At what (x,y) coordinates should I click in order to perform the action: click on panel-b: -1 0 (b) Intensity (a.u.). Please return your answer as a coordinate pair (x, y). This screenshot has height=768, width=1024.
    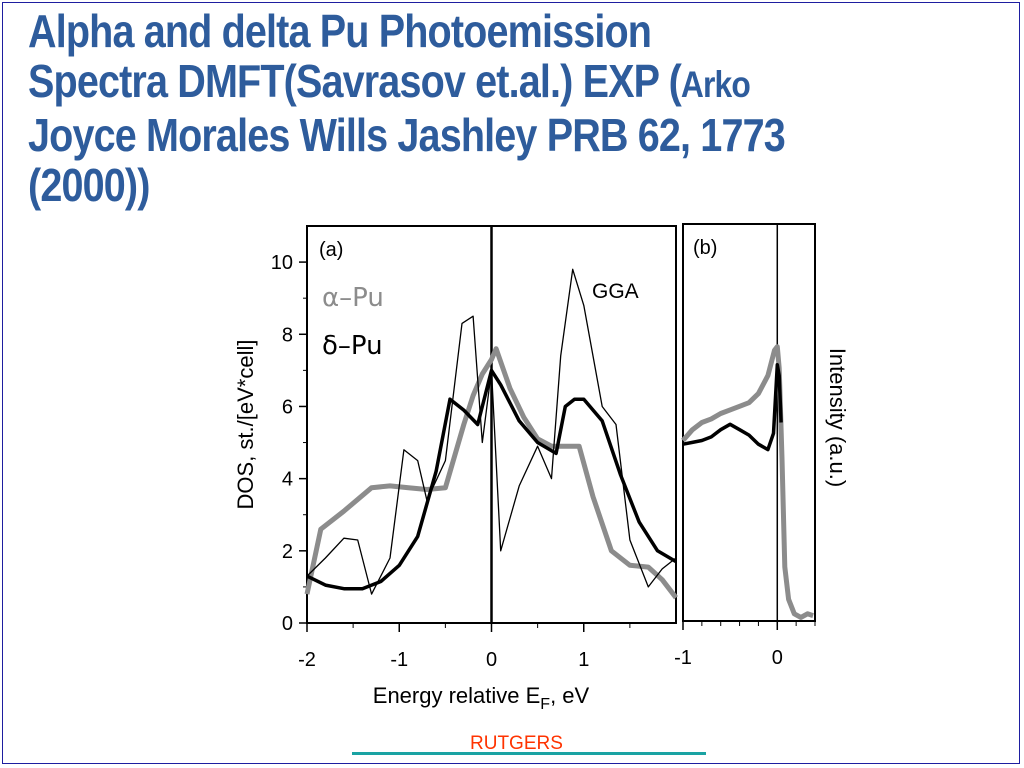
    Looking at the image, I should click on (762, 446).